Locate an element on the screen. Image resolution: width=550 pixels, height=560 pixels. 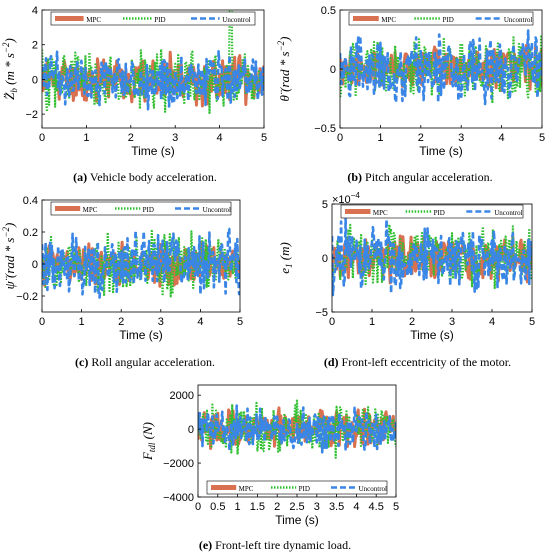
legend-d: MPC PID Uncontrol is located at coordinates (432, 211).